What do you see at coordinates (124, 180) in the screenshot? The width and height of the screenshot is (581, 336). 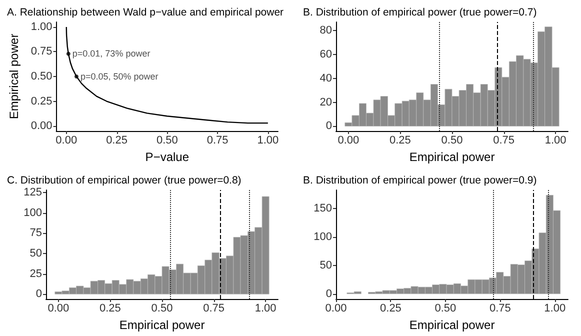 I see `chart-title: C. Distribution of empirical power (true power=0.8)` at bounding box center [124, 180].